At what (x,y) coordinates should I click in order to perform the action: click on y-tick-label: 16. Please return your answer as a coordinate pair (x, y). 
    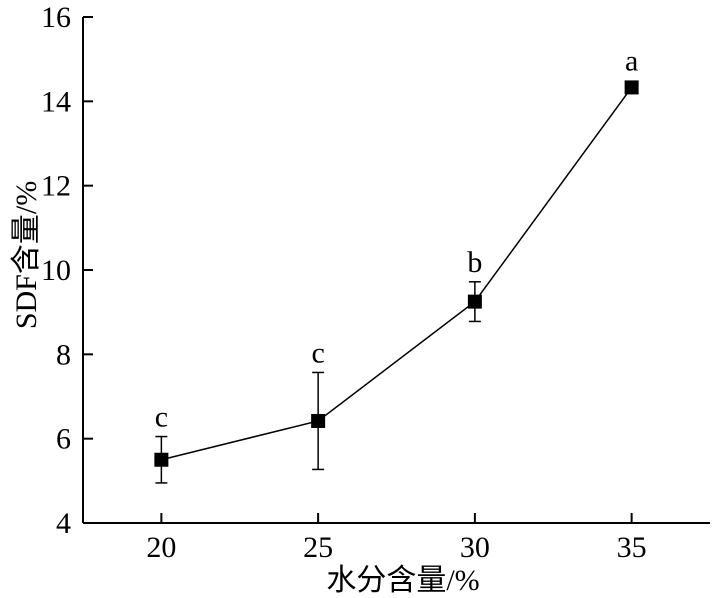
    Looking at the image, I should click on (56, 17).